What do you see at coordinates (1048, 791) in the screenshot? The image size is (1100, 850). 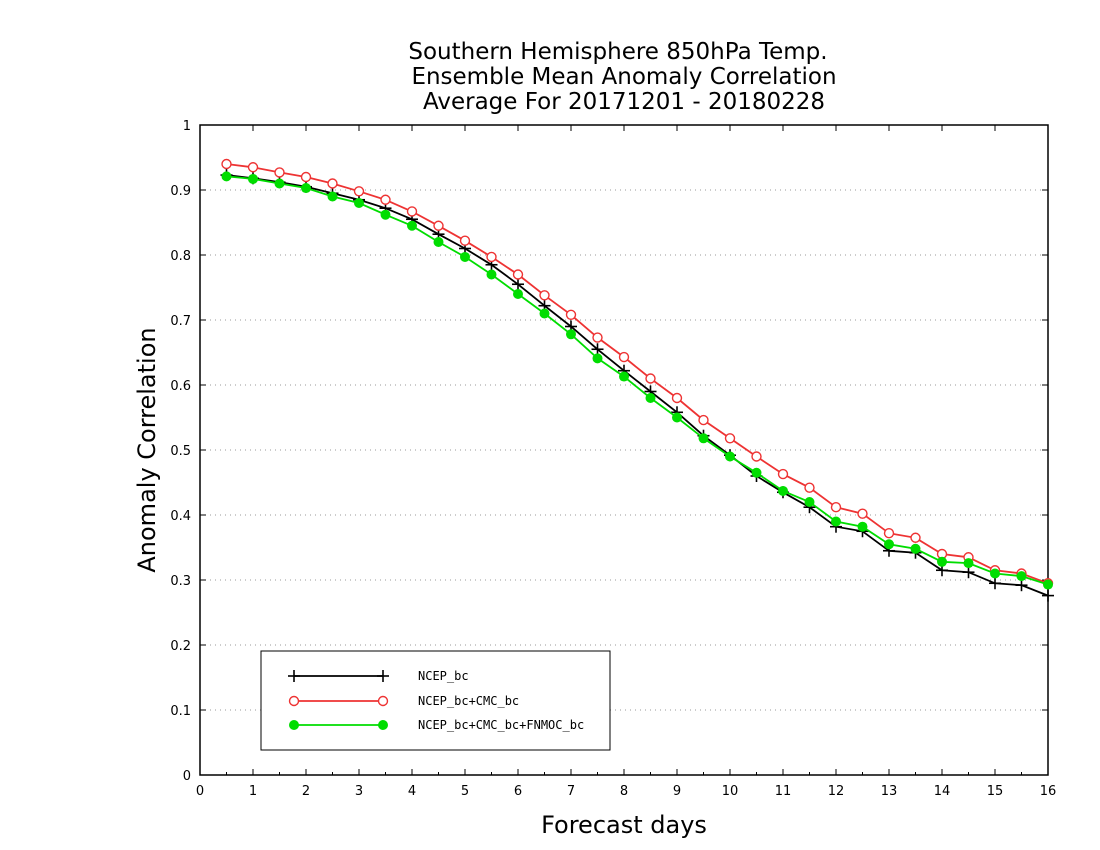 I see `x-tick-label: 16` at bounding box center [1048, 791].